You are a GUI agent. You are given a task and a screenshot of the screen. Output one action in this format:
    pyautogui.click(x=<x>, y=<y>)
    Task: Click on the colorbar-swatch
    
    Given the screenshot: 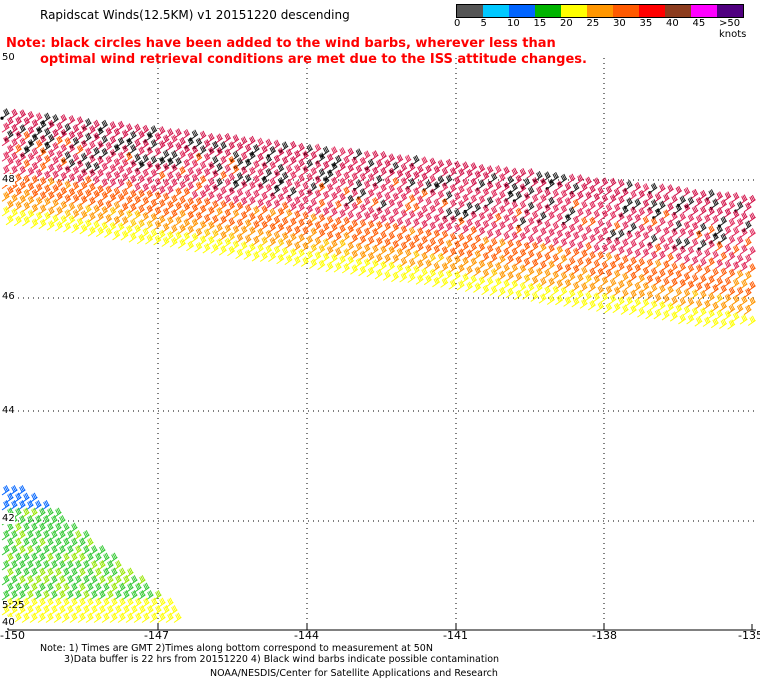 What is the action you would take?
    pyautogui.click(x=600, y=11)
    